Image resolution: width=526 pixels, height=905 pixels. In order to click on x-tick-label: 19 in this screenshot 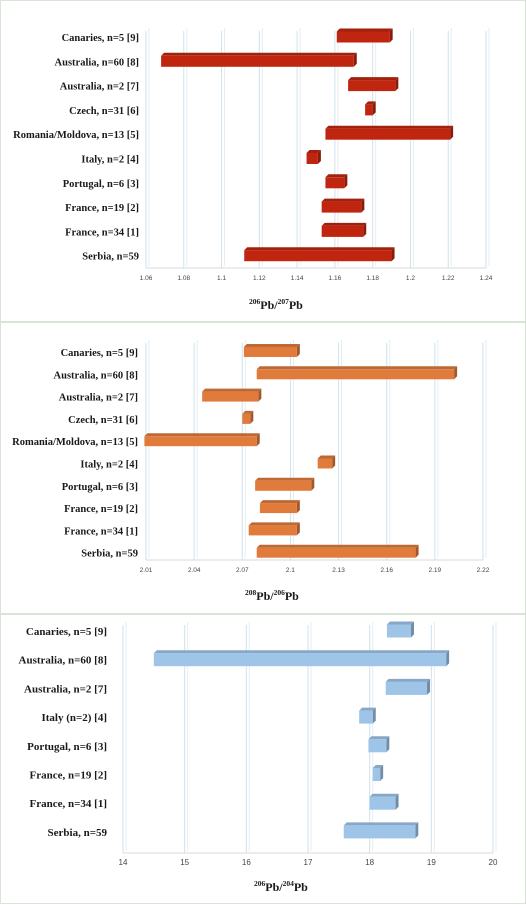, I will do `click(431, 862)`.